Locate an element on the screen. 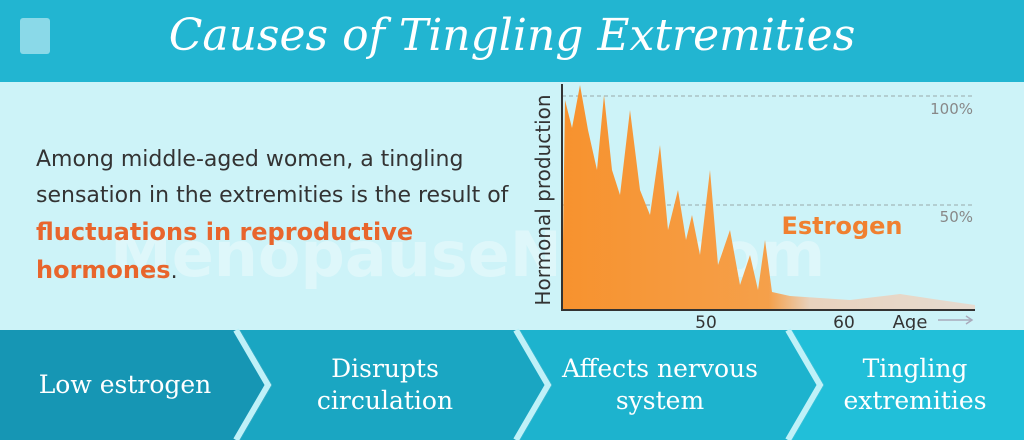 The height and width of the screenshot is (440, 1024). x-label: 50 is located at coordinates (706, 323).